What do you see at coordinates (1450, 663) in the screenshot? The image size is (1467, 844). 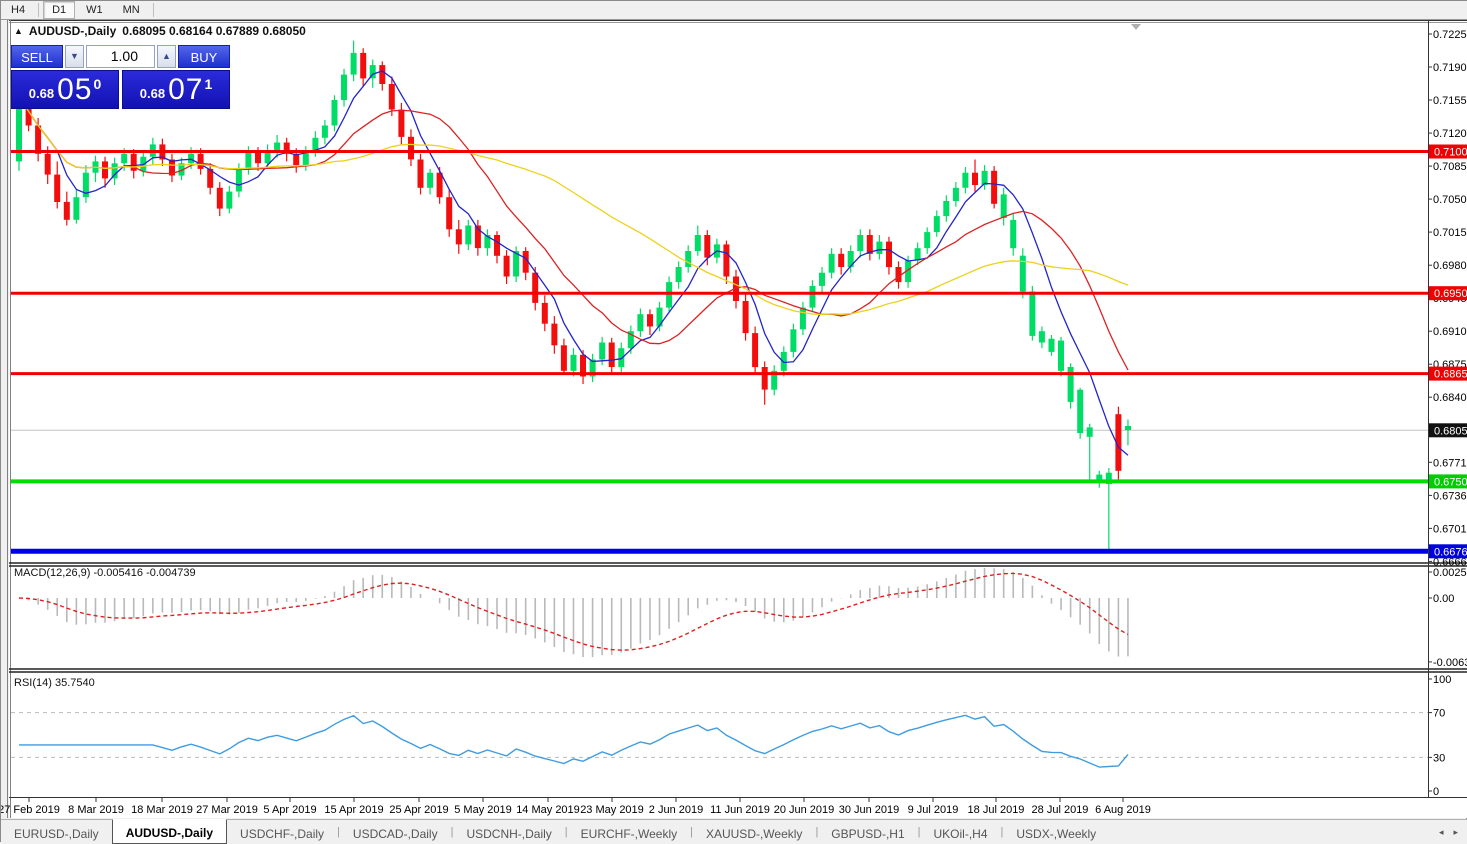 I see `svg-text: -0.006326` at bounding box center [1450, 663].